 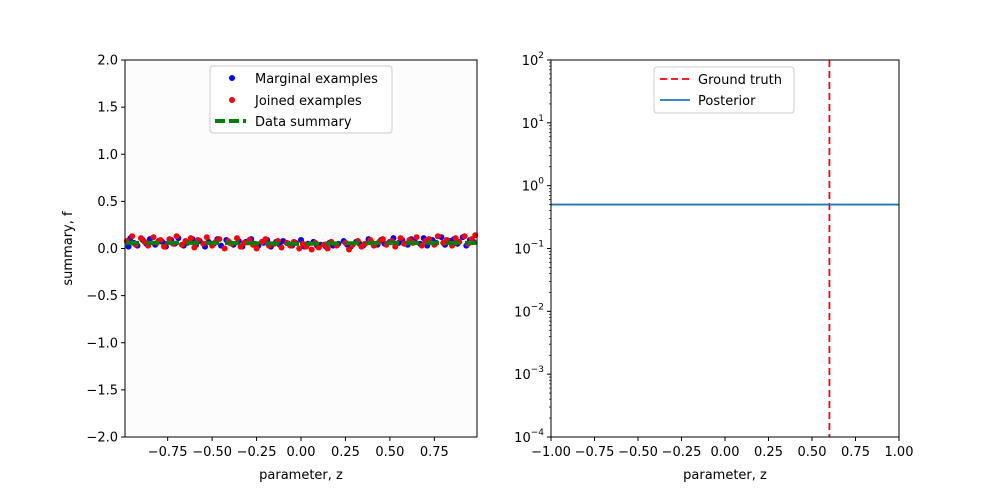 What do you see at coordinates (107, 202) in the screenshot?
I see `left-y-tick-label: 0.5` at bounding box center [107, 202].